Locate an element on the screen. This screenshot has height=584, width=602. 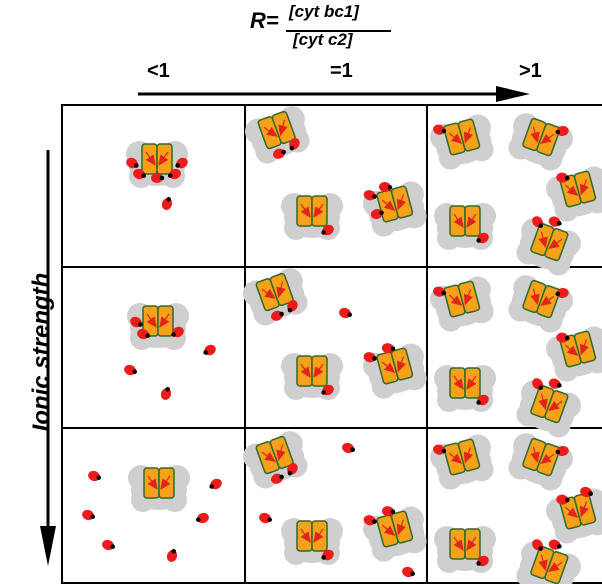
ratio-tick-equal: =1 is located at coordinates (341, 71).